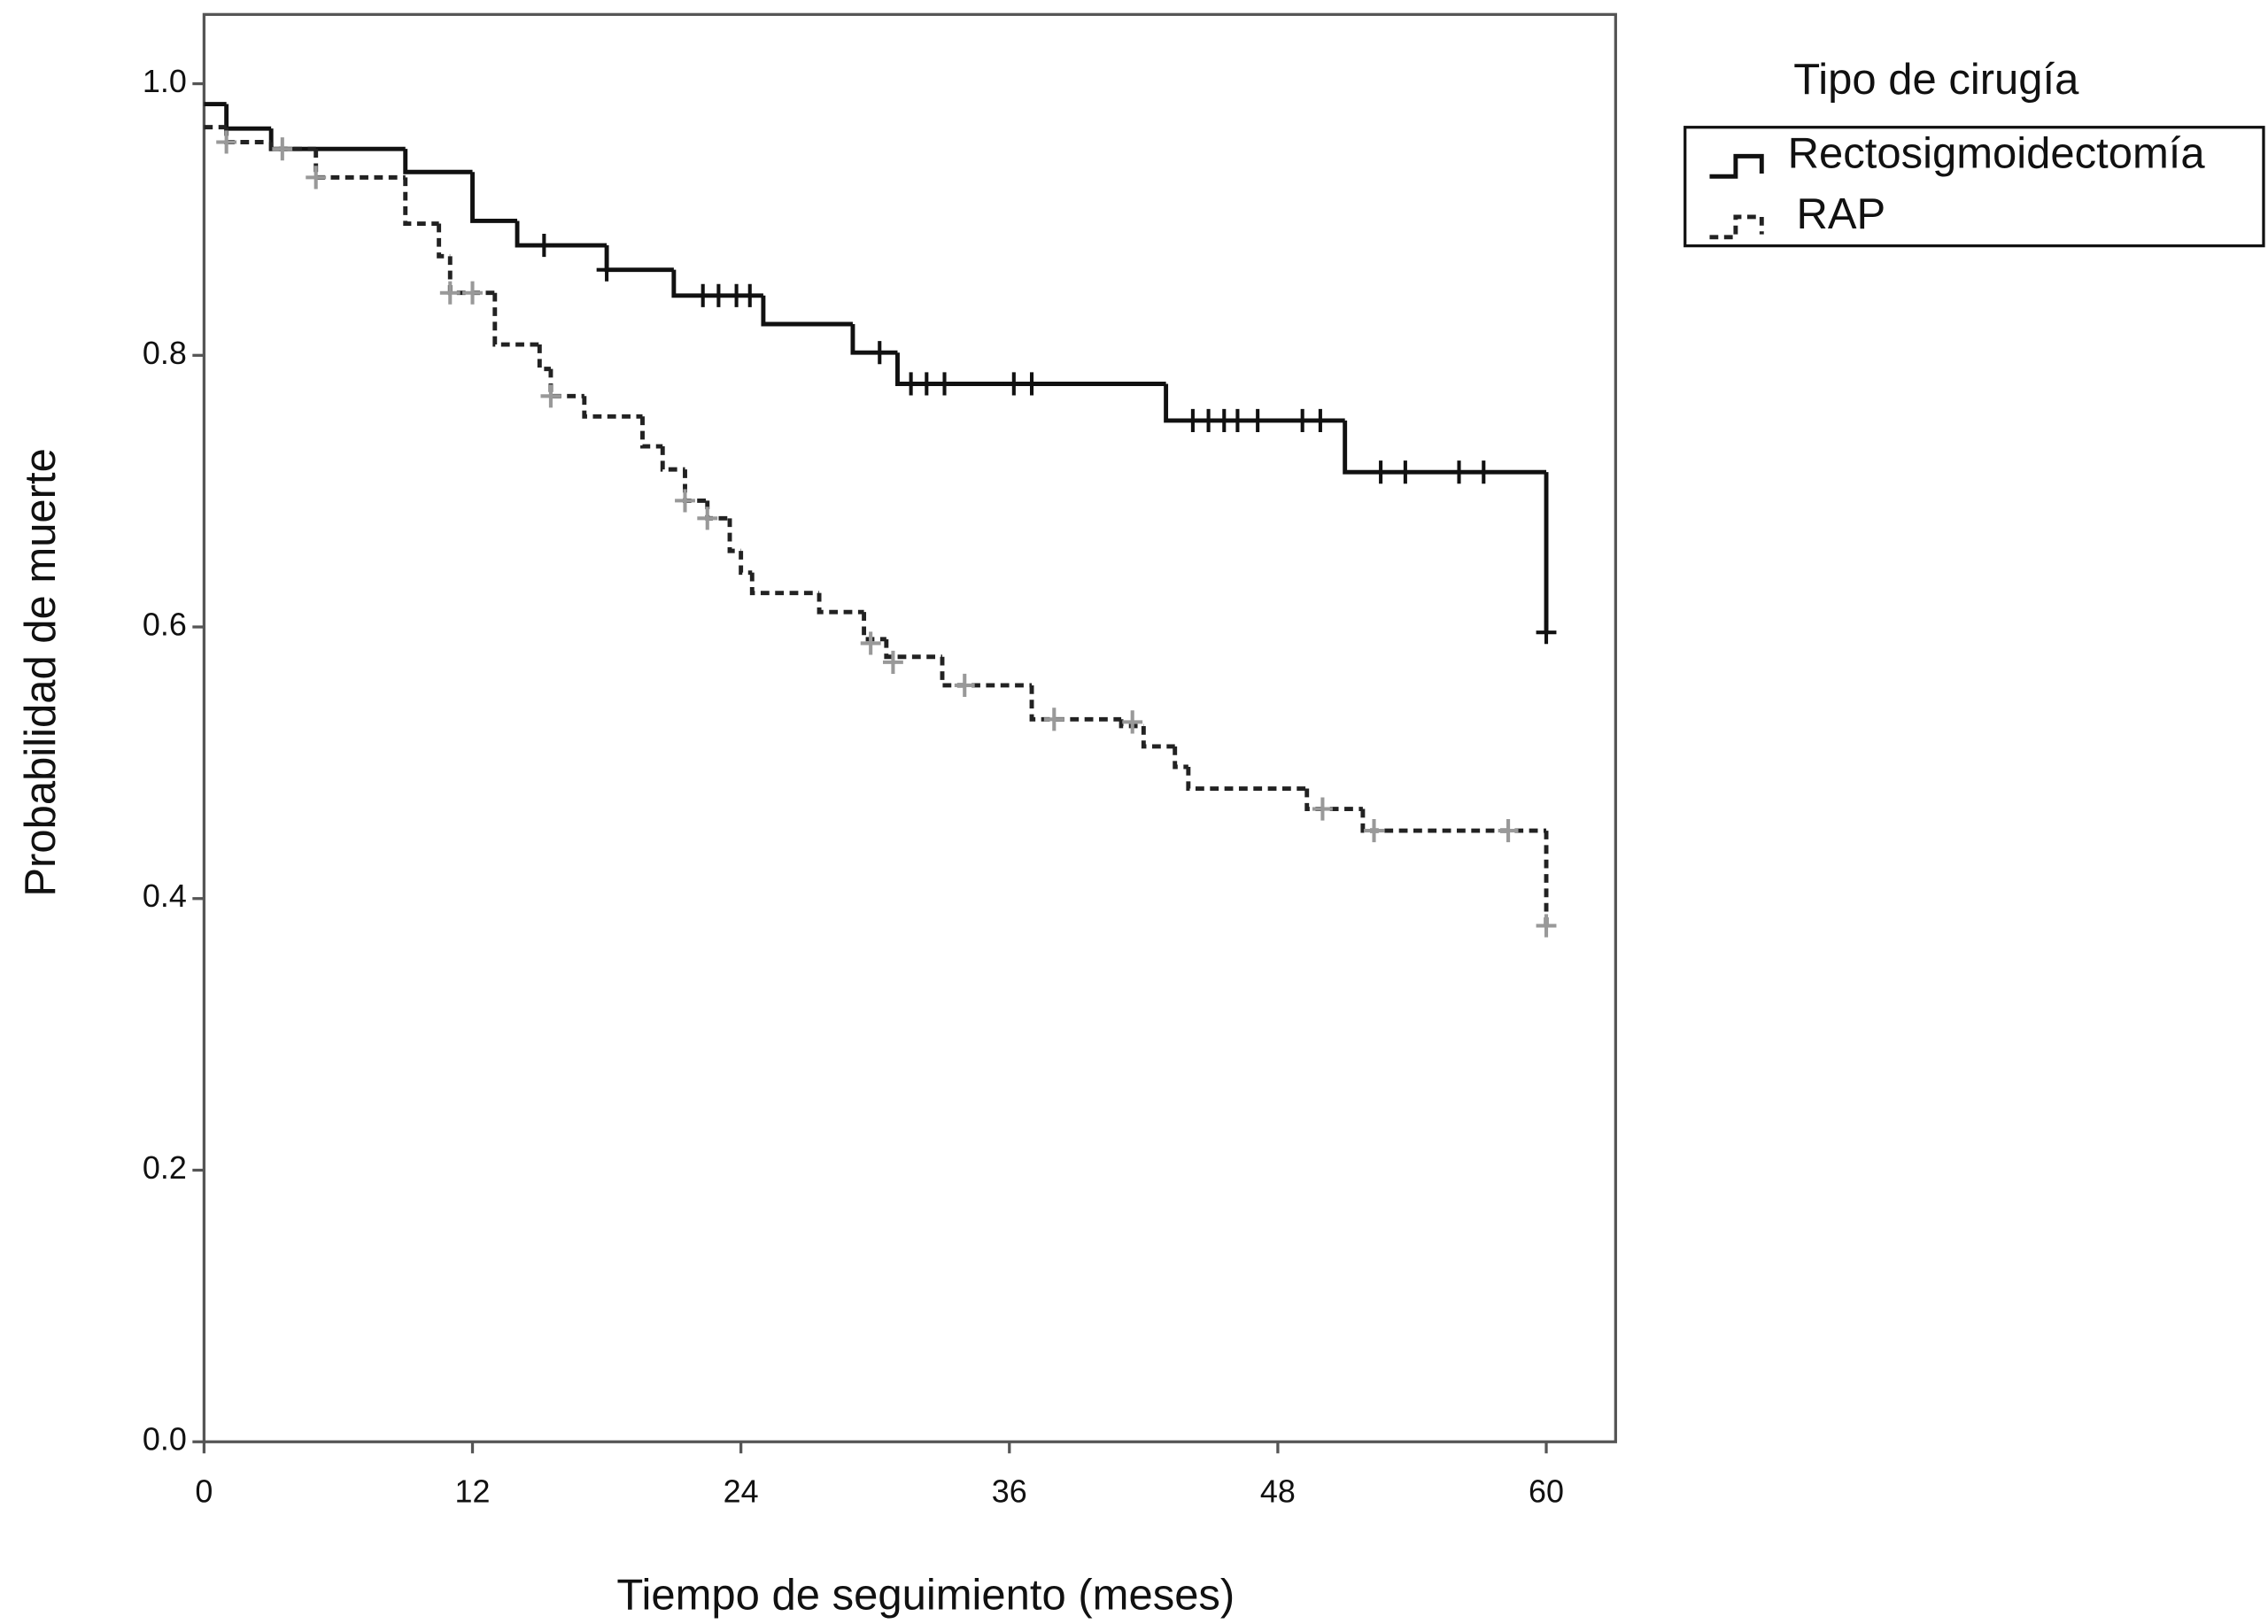  I want to click on legend-label: Rectosigmoidectomía, so click(1997, 153).